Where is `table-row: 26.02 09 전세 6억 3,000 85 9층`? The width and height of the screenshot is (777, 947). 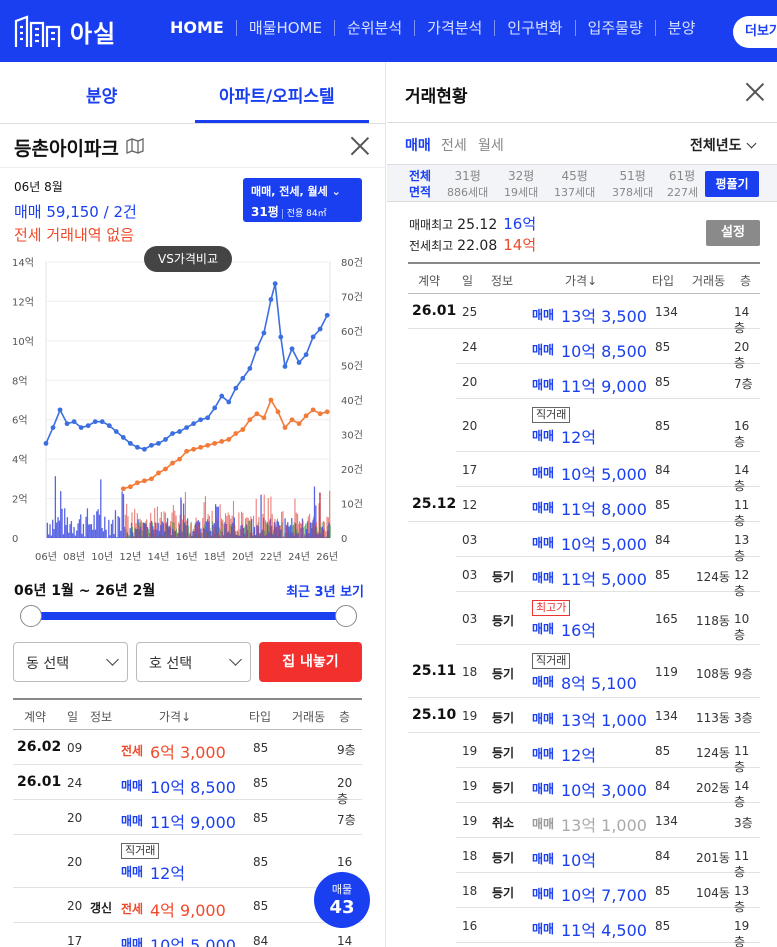
table-row: 26.02 09 전세 6억 3,000 85 9층 is located at coordinates (187, 747).